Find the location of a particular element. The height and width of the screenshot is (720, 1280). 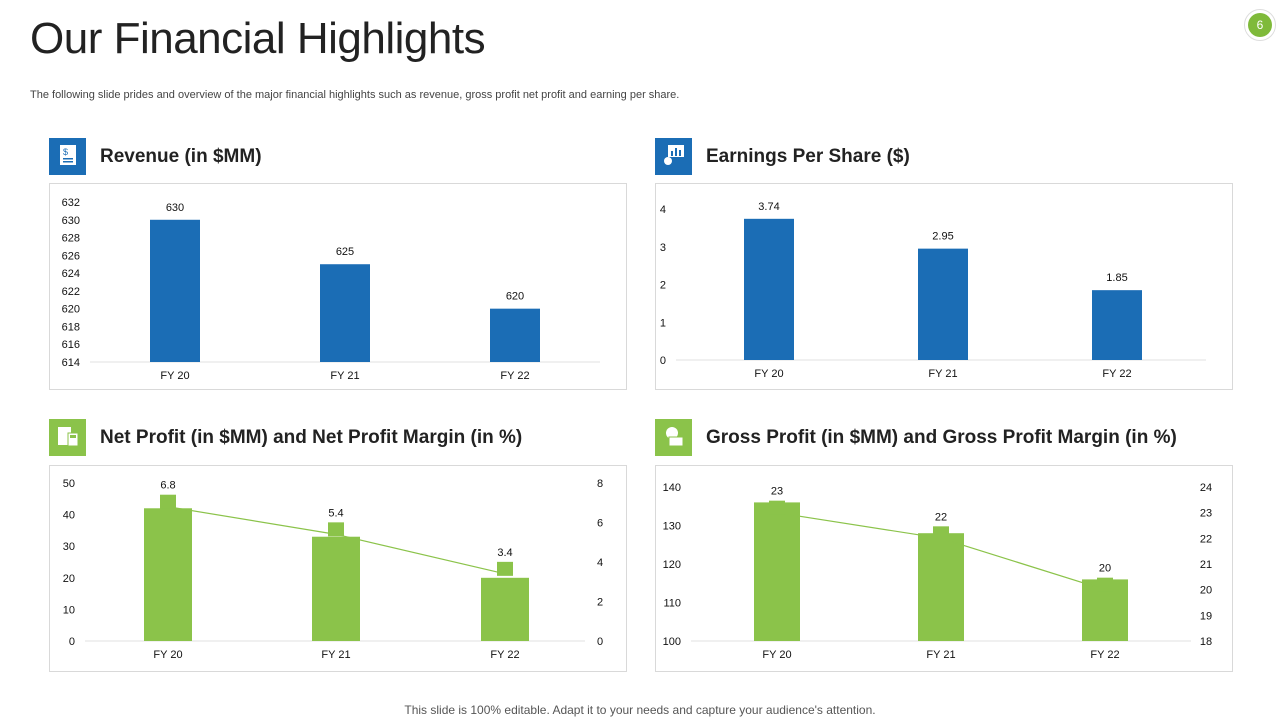

y-tick-label: 626 is located at coordinates (71, 256).